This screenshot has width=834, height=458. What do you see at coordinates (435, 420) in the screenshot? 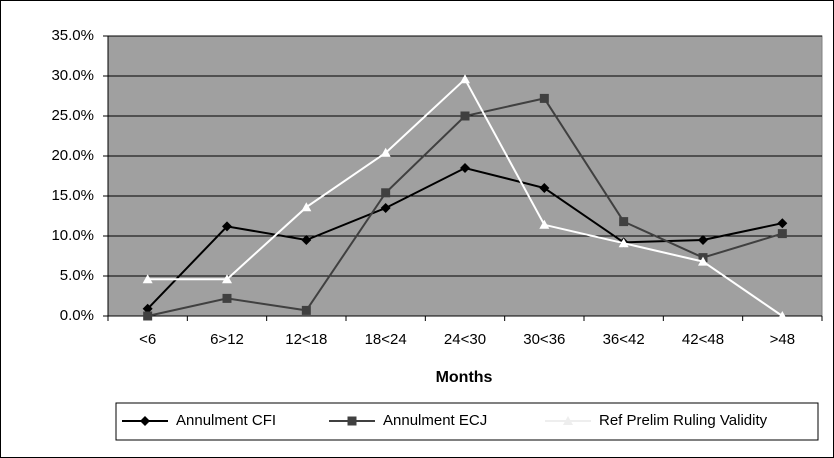
I see `legend-label: Annulment ECJ` at bounding box center [435, 420].